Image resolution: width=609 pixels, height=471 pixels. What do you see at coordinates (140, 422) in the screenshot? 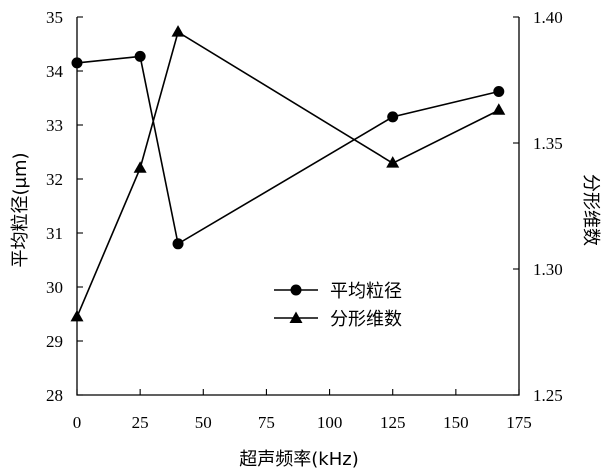
I see `x-tick-label: 25` at bounding box center [140, 422].